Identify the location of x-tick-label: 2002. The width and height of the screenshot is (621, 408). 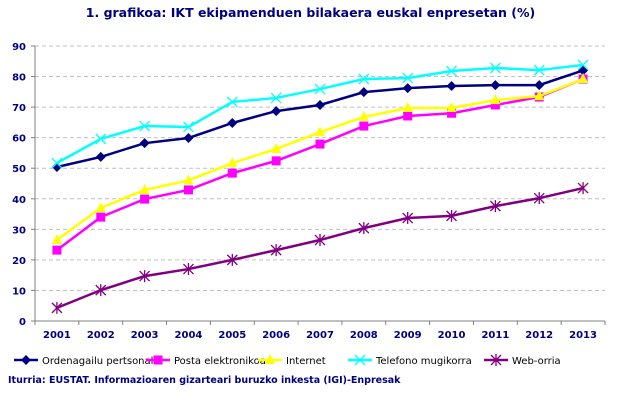
(101, 335).